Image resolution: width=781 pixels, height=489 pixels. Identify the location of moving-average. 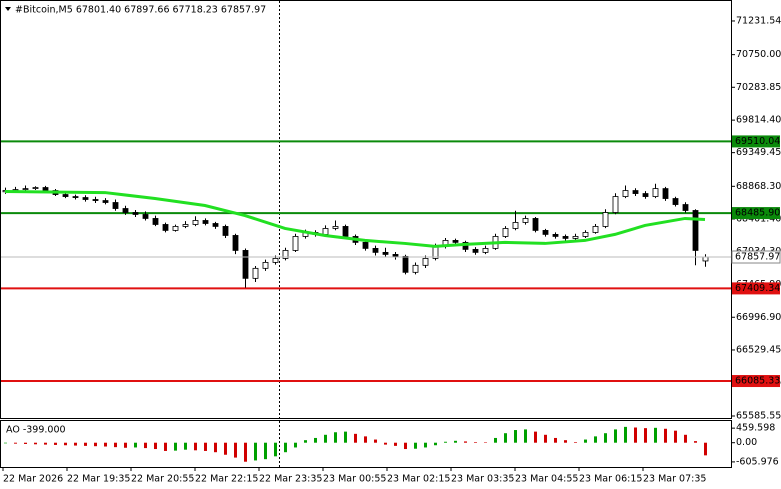
(355, 219).